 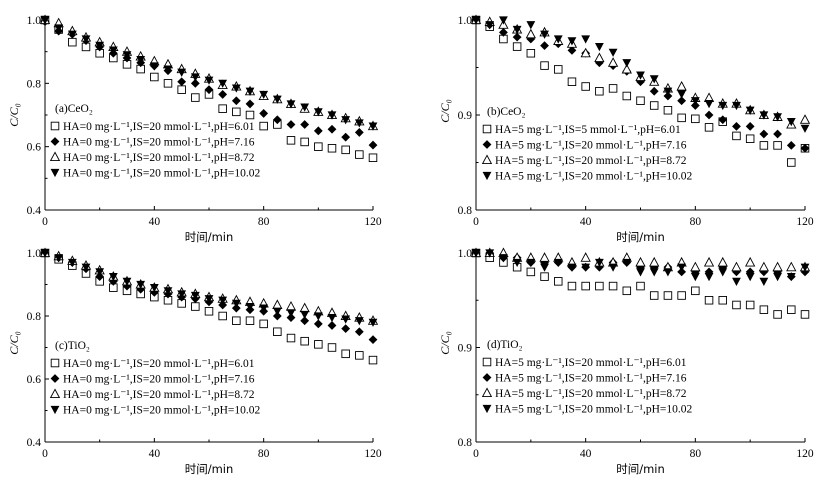 What do you see at coordinates (640, 469) in the screenshot?
I see `x-axis-title: 时间/min` at bounding box center [640, 469].